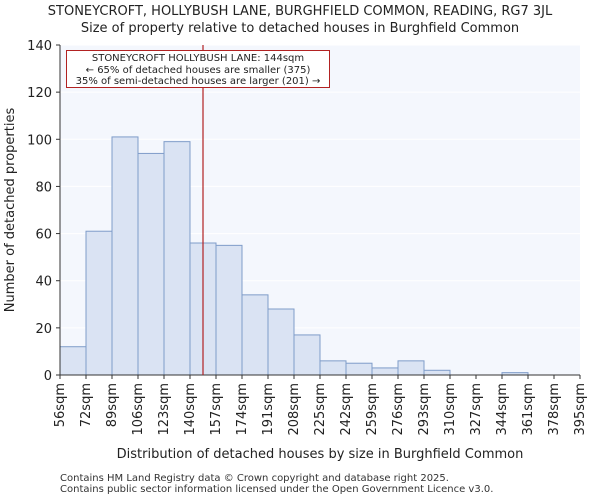 Image resolution: width=600 pixels, height=500 pixels. Describe the element at coordinates (294, 409) in the screenshot. I see `x-tick-label: 208sqm` at that location.